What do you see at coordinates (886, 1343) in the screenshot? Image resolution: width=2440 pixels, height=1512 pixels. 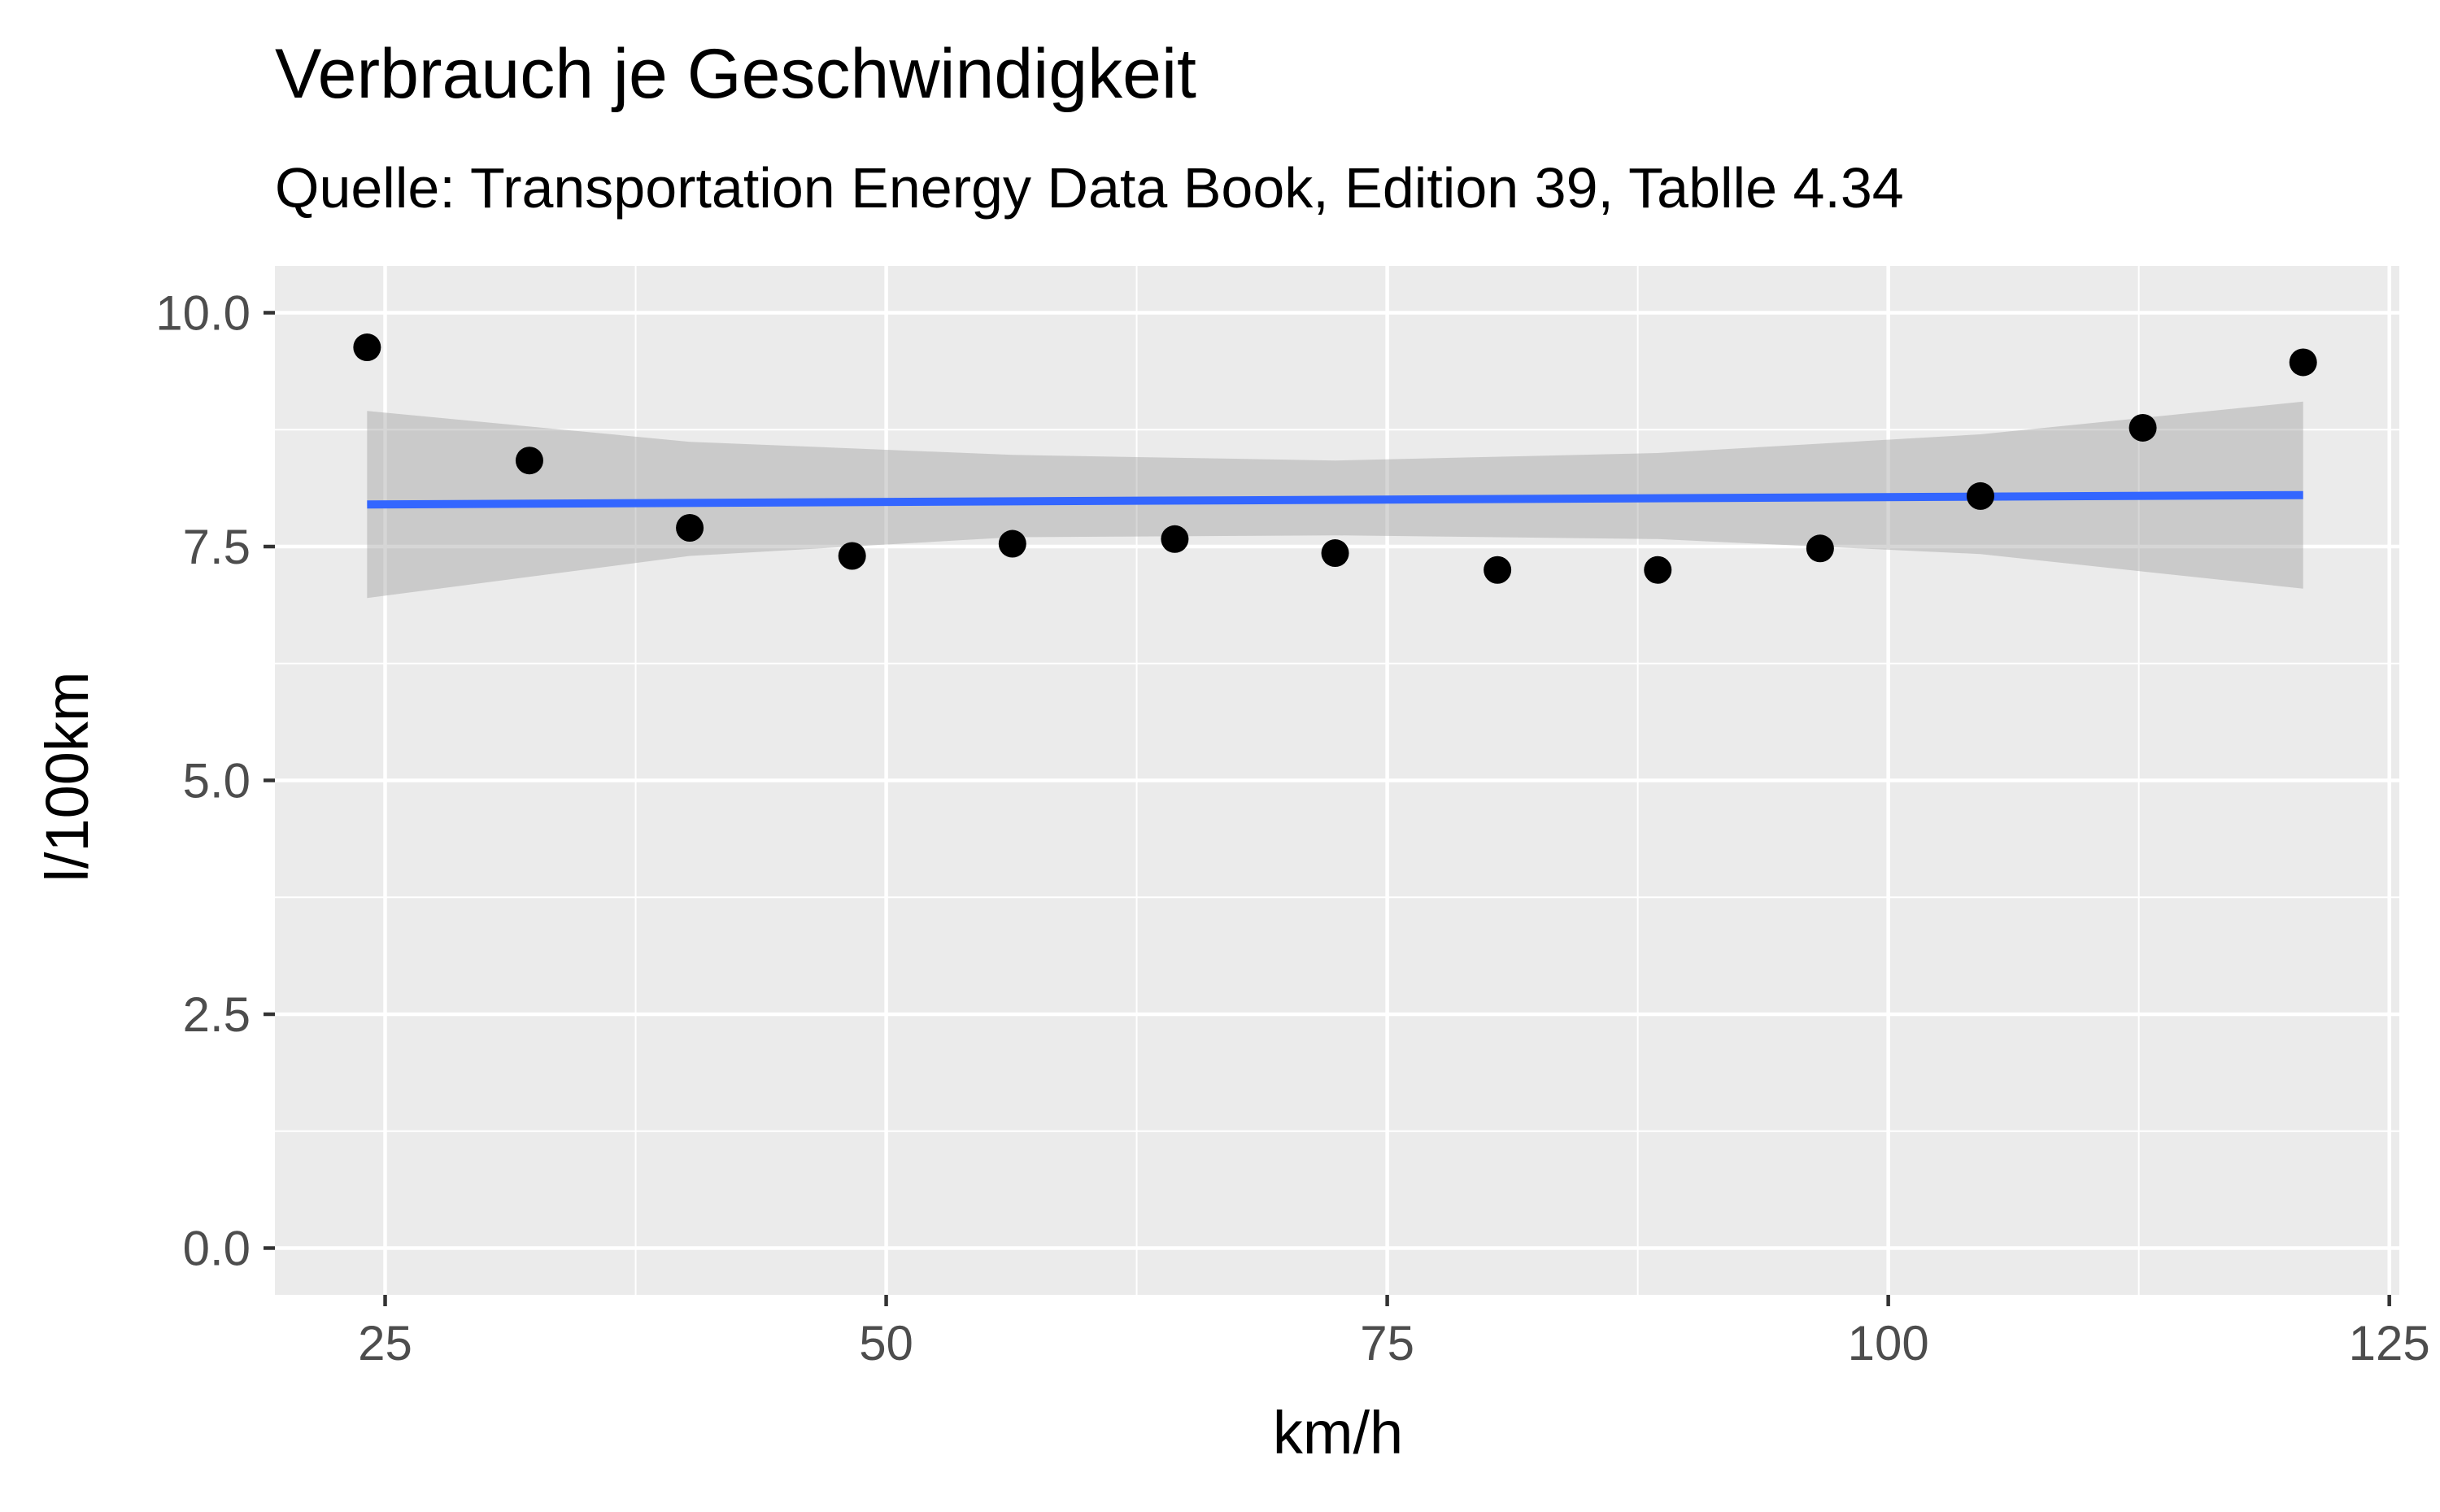 I see `x-tick-label: 50` at bounding box center [886, 1343].